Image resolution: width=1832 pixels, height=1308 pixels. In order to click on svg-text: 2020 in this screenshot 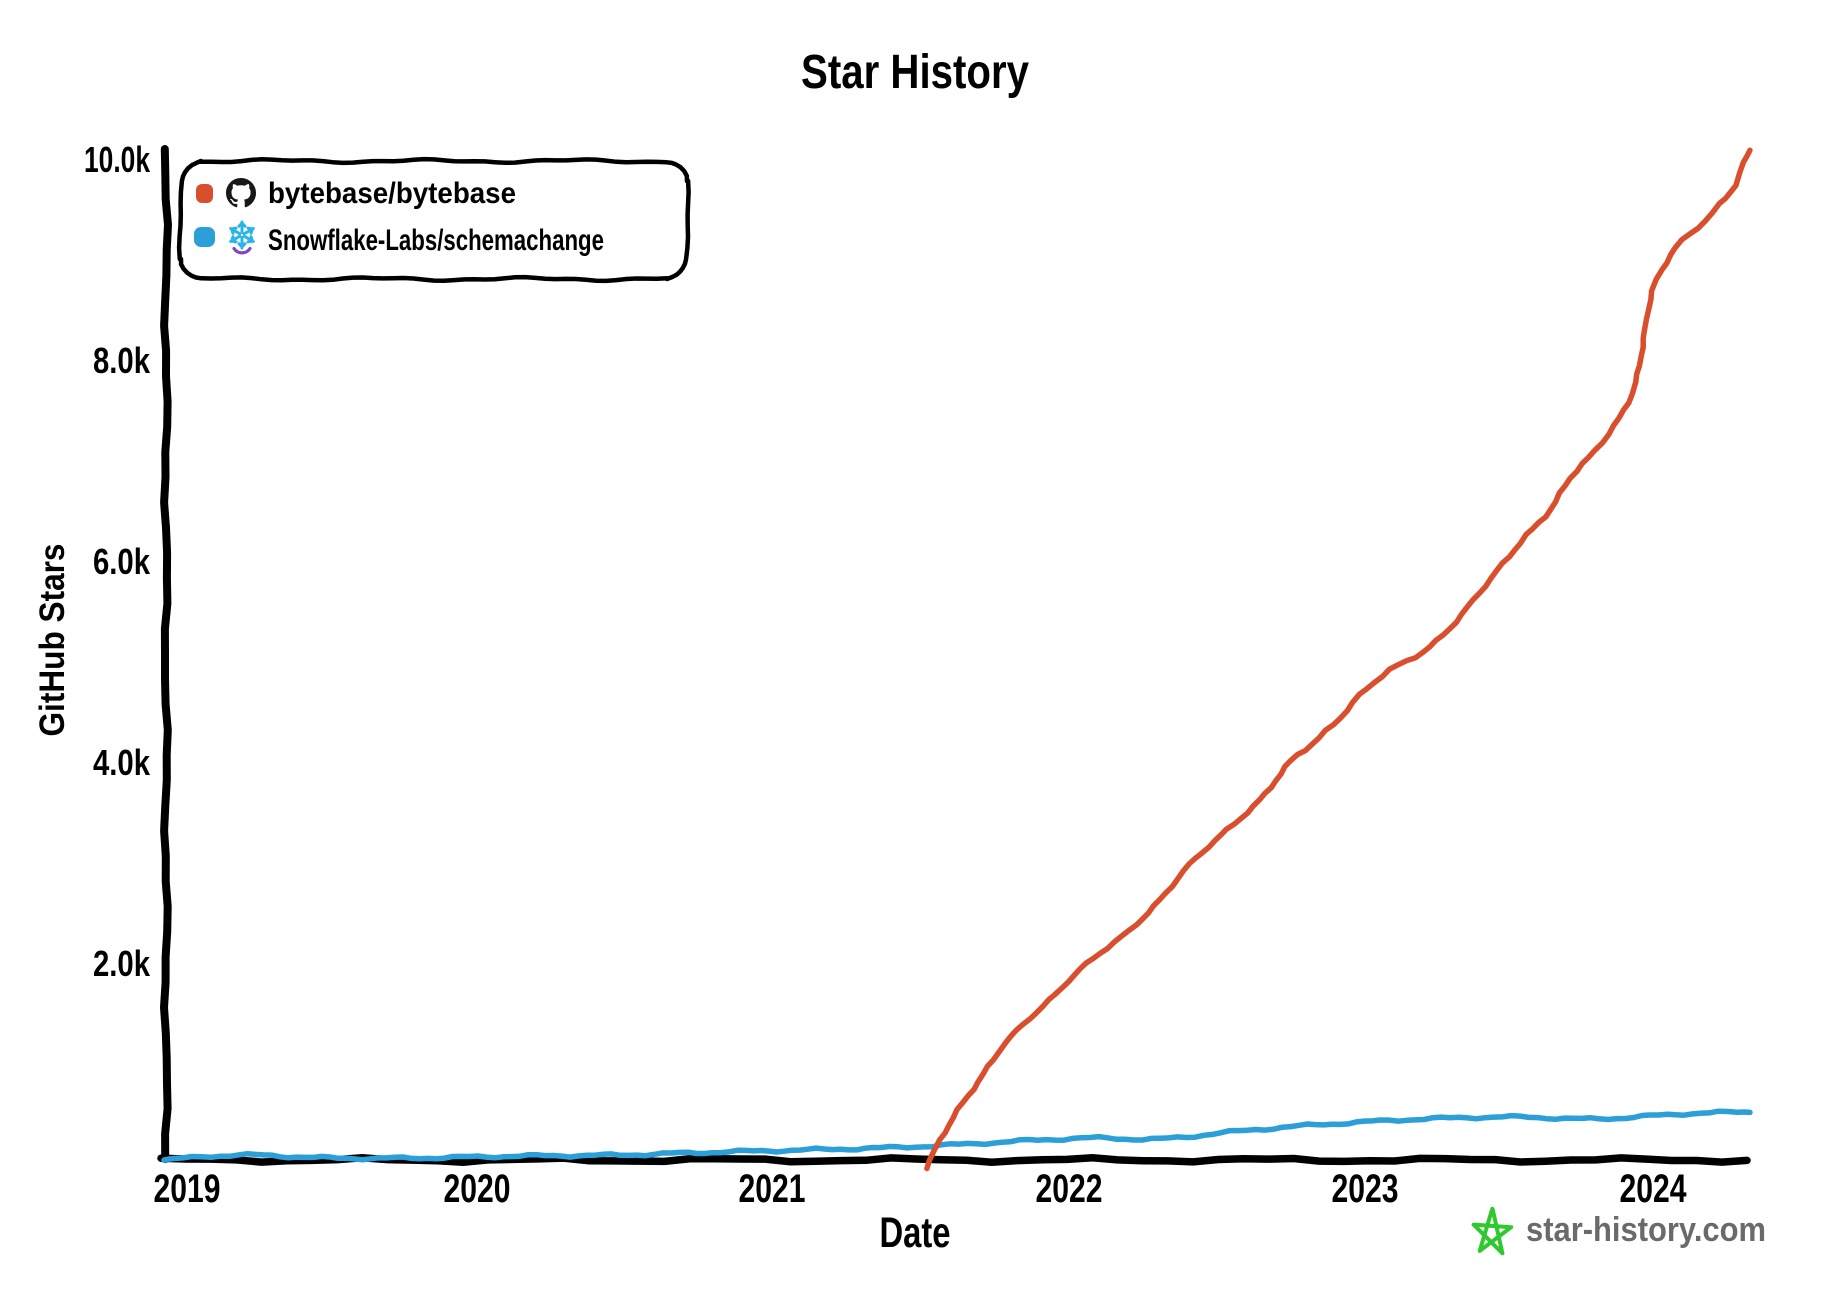, I will do `click(477, 1189)`.